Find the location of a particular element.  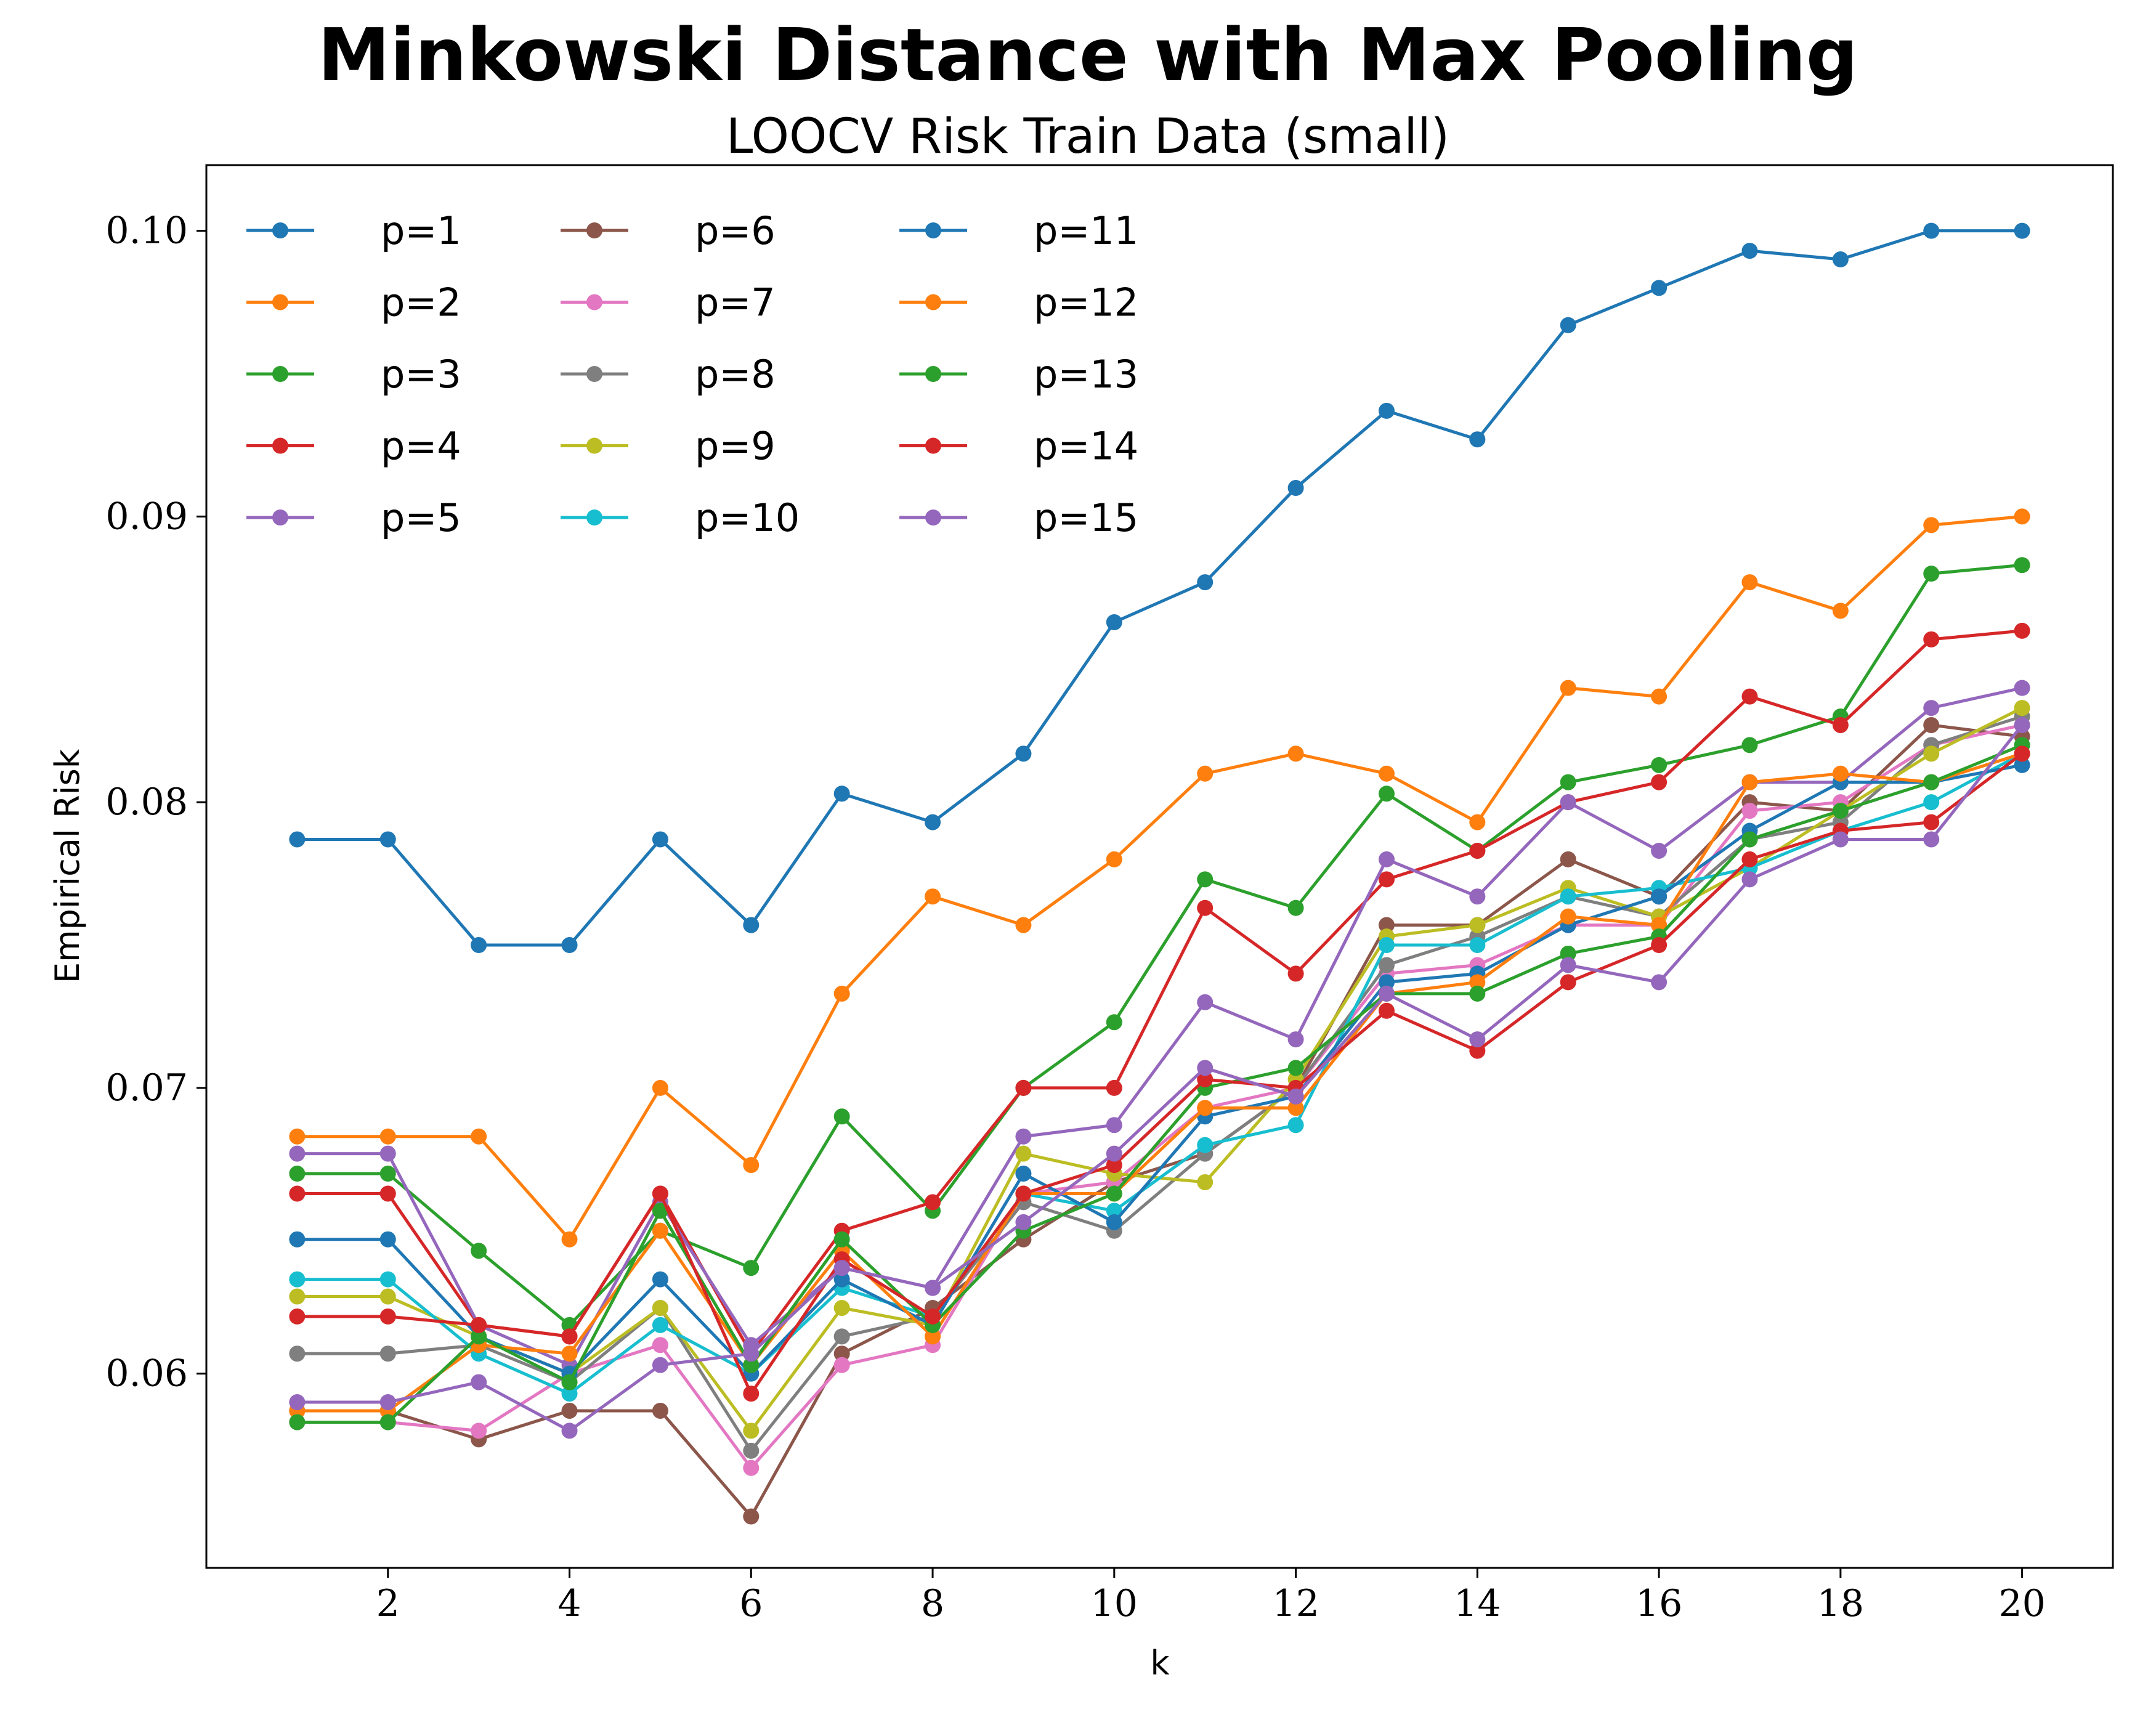

y-tick-label: 0.07 is located at coordinates (146, 1088).